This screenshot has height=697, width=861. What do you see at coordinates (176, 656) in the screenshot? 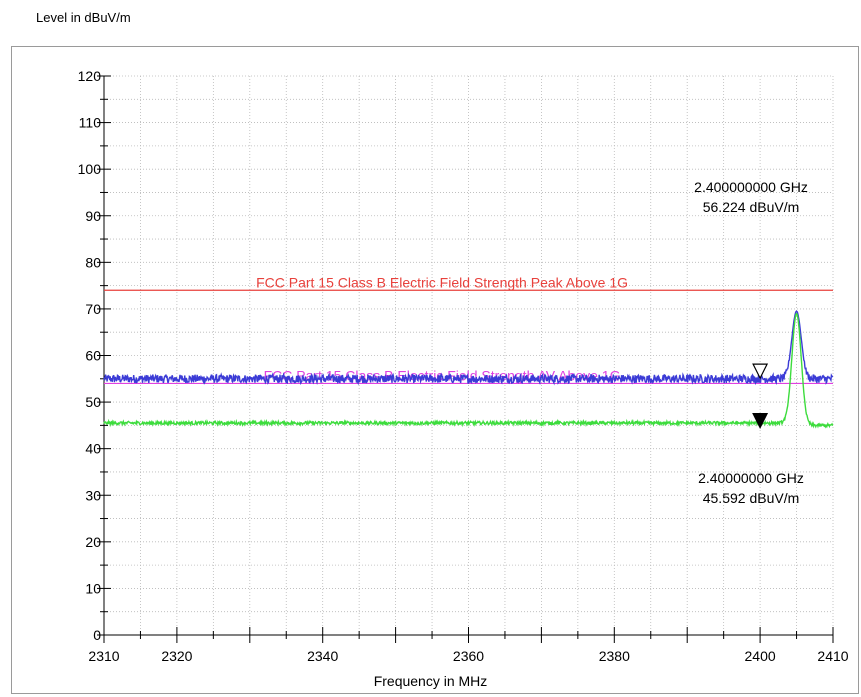
I see `x-tick-label: 2320` at bounding box center [176, 656].